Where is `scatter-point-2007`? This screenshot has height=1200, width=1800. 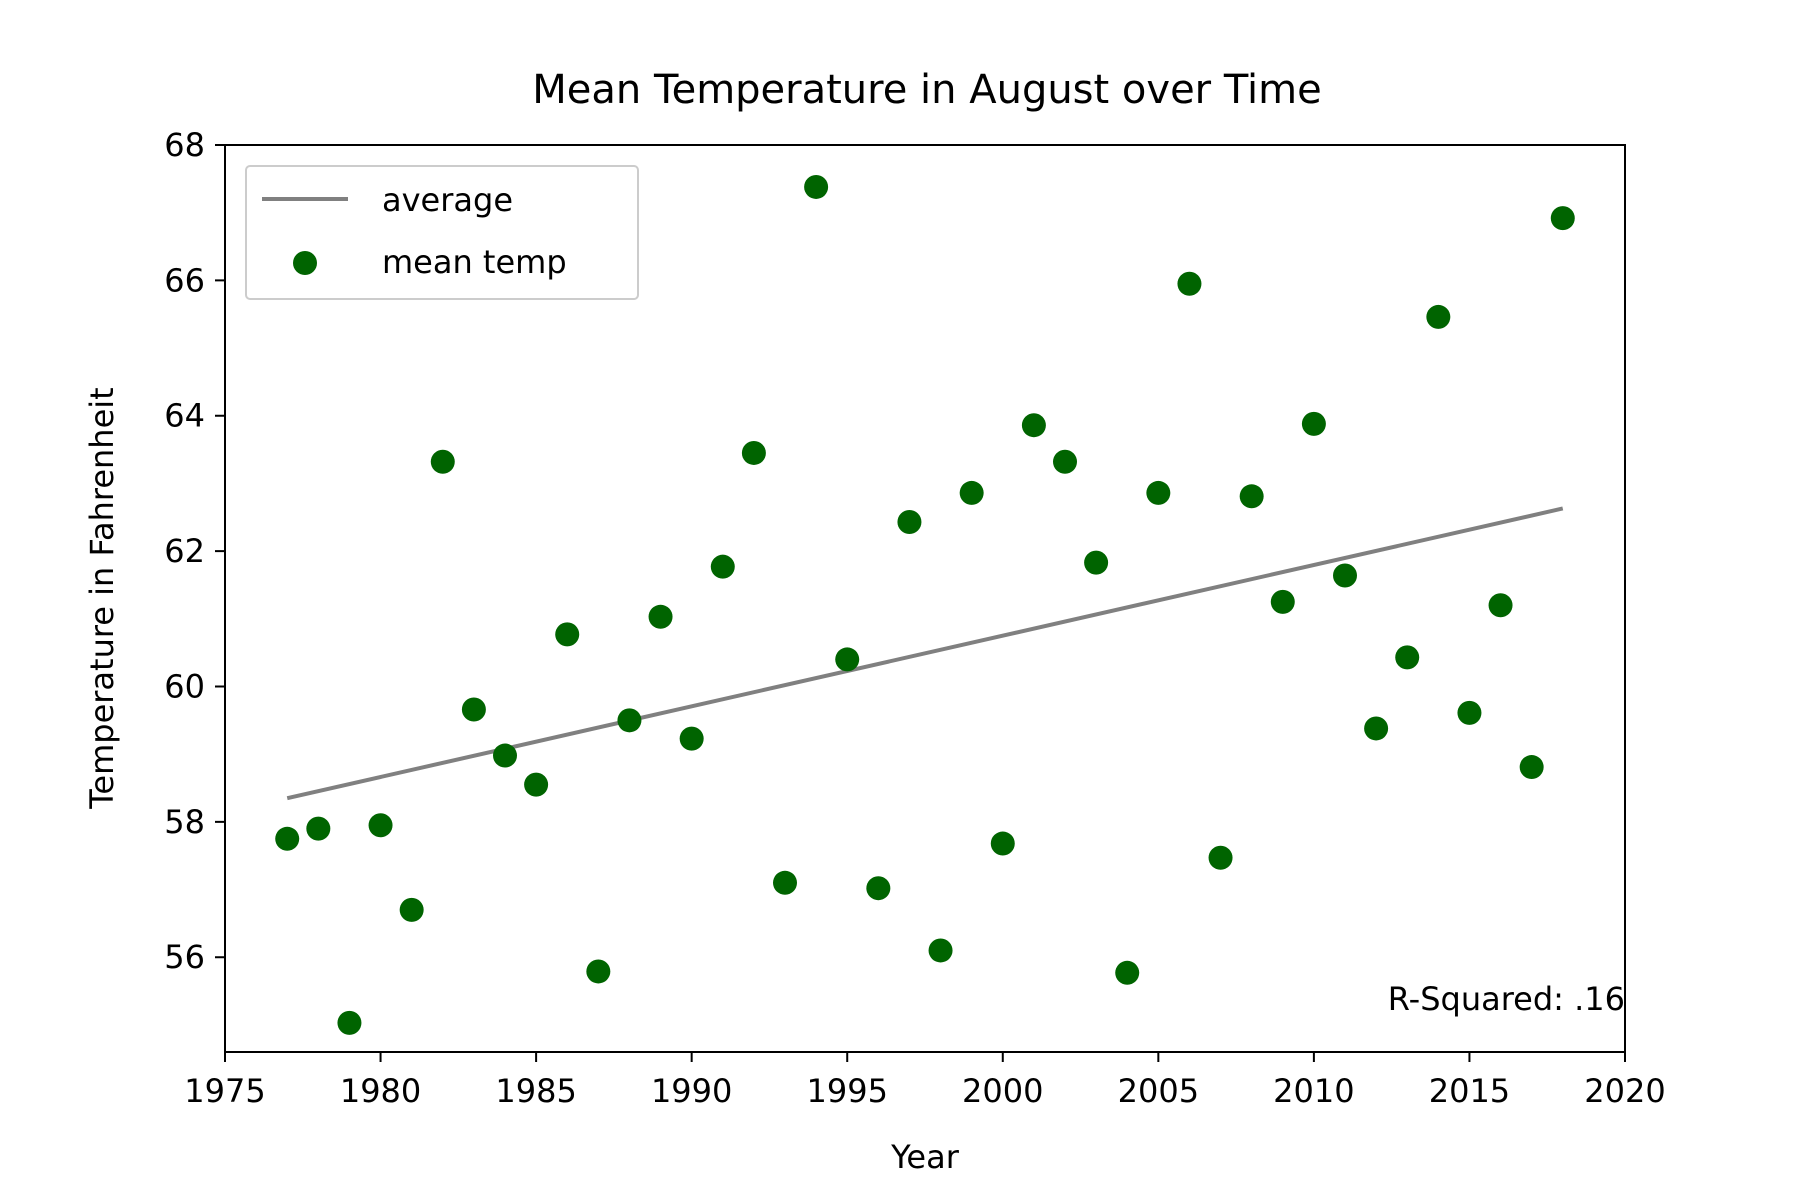
scatter-point-2007 is located at coordinates (1220, 857).